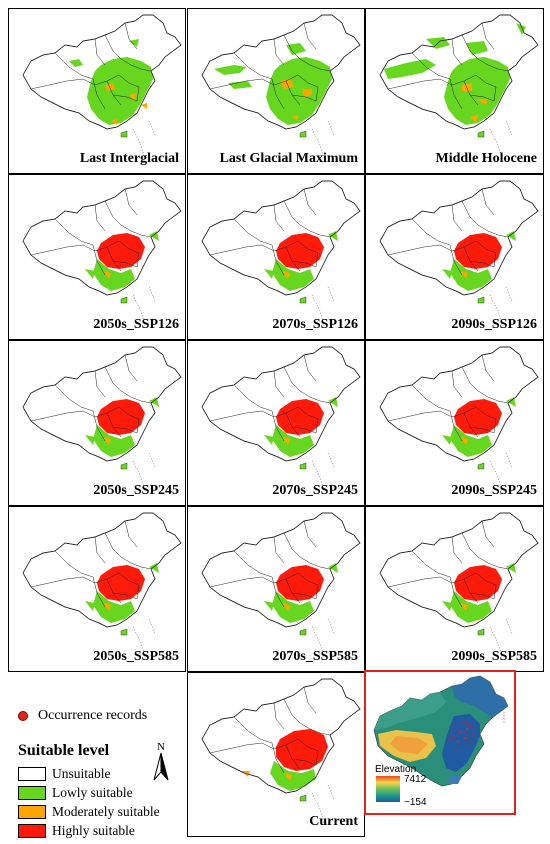 Image resolution: width=550 pixels, height=844 pixels. What do you see at coordinates (494, 490) in the screenshot?
I see `panel-label: 2090s_SSP245` at bounding box center [494, 490].